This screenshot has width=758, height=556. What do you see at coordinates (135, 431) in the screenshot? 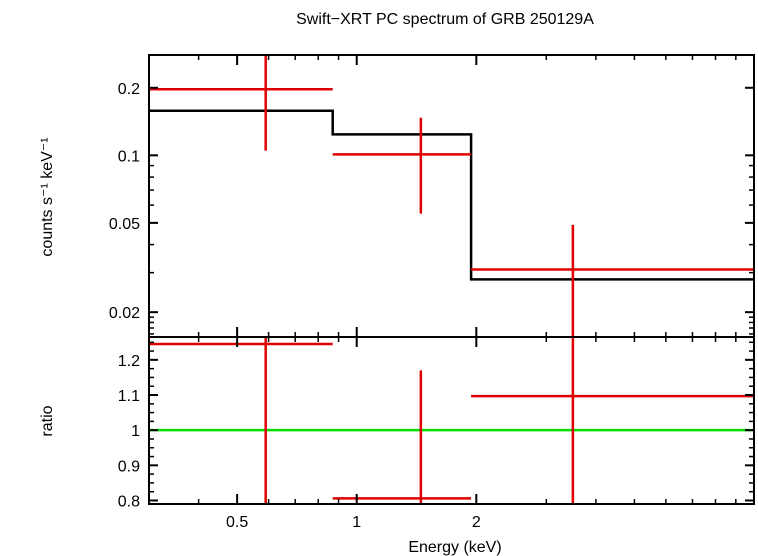
I see `bottom-y-tick-label: 1` at bounding box center [135, 431].